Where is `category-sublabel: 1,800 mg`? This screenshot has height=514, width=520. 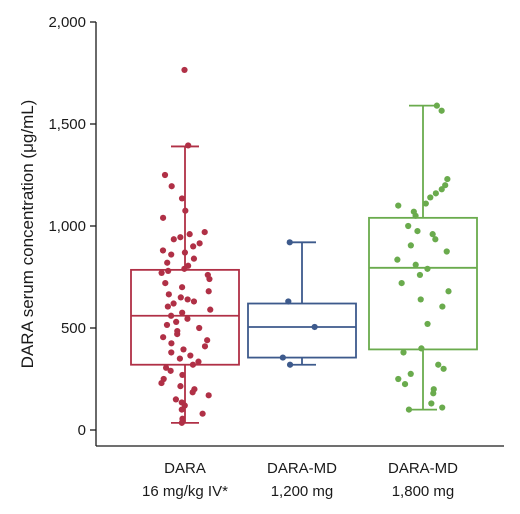
category-sublabel: 1,800 mg is located at coordinates (423, 491).